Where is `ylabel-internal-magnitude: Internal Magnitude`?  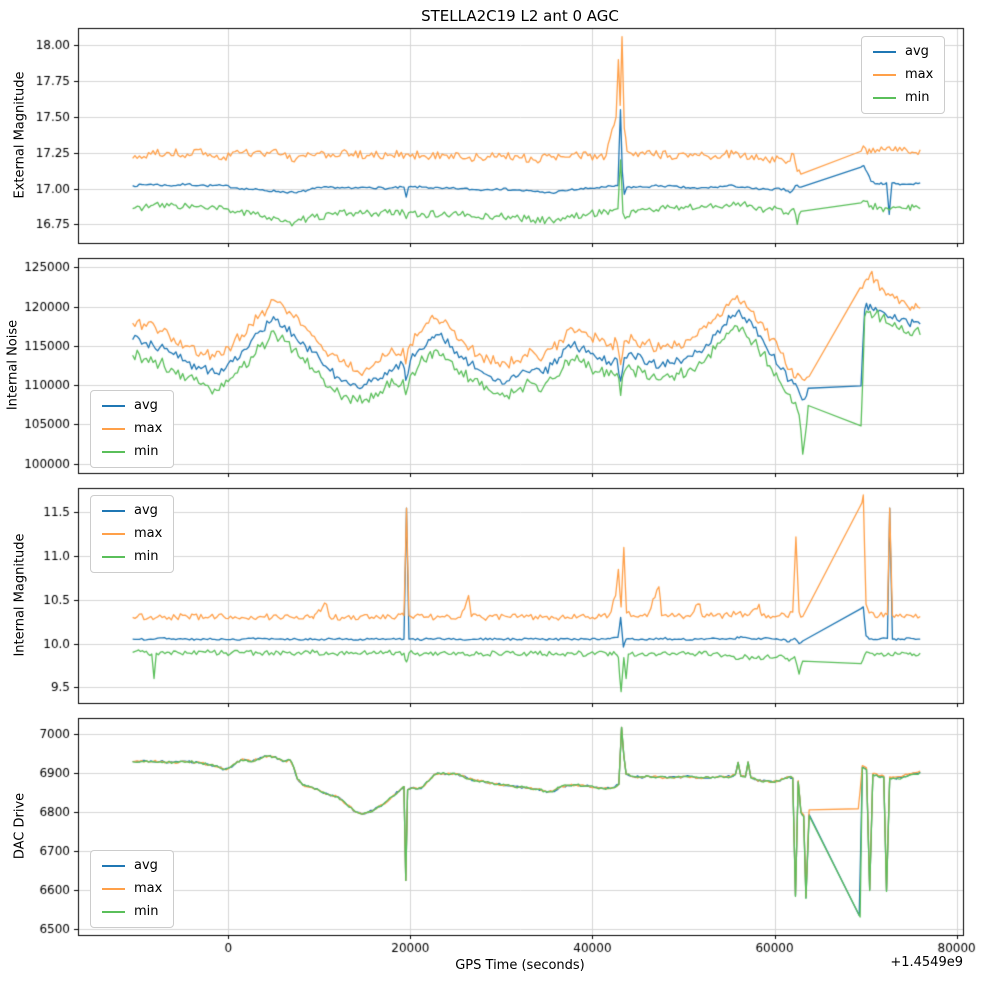 ylabel-internal-magnitude: Internal Magnitude is located at coordinates (20, 595).